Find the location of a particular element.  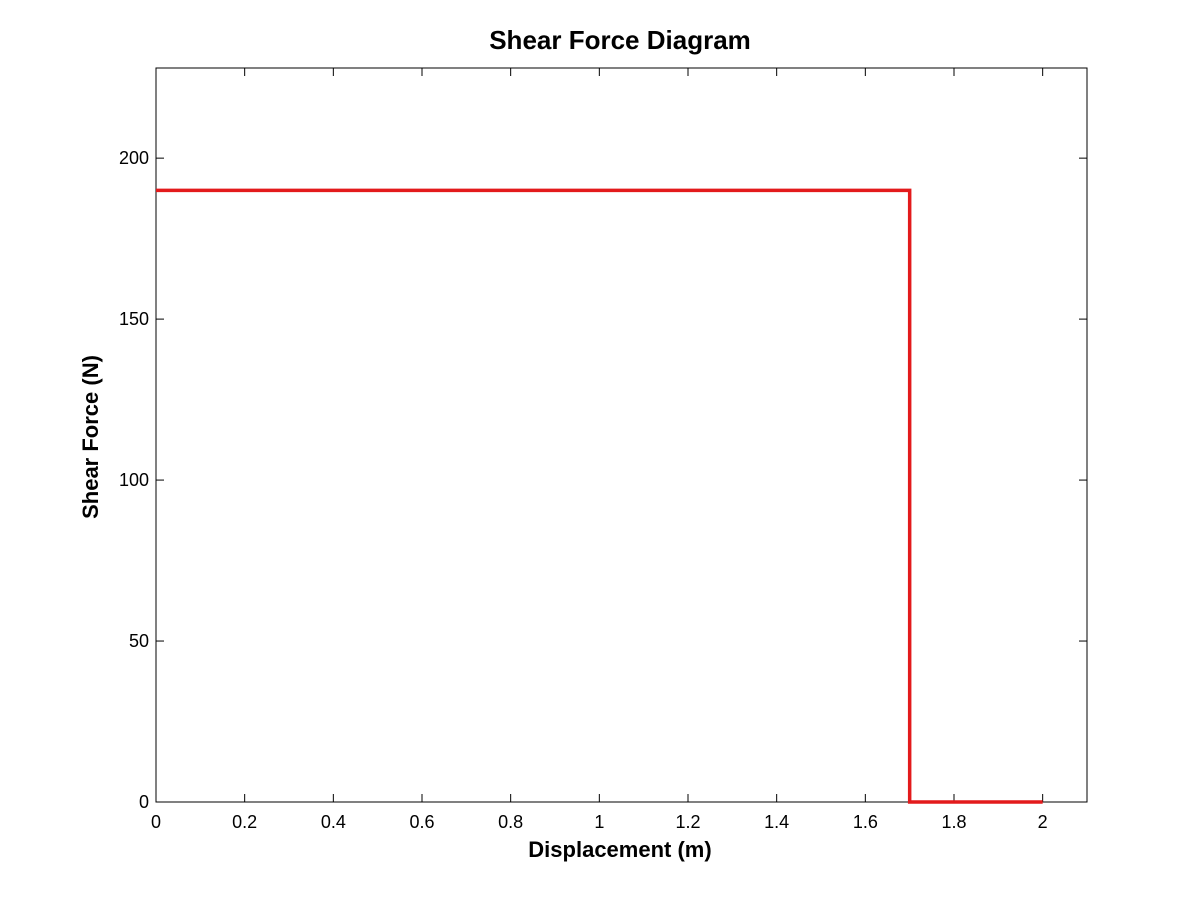

x-tick-label: 1.6 is located at coordinates (865, 822).